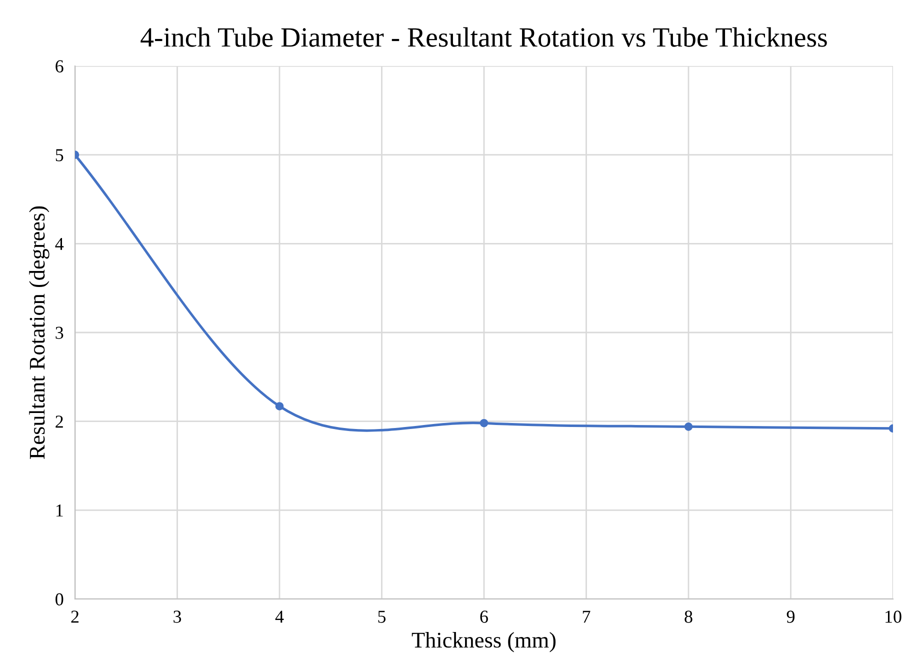 The image size is (914, 669). What do you see at coordinates (586, 616) in the screenshot?
I see `x-tick-label: 7` at bounding box center [586, 616].